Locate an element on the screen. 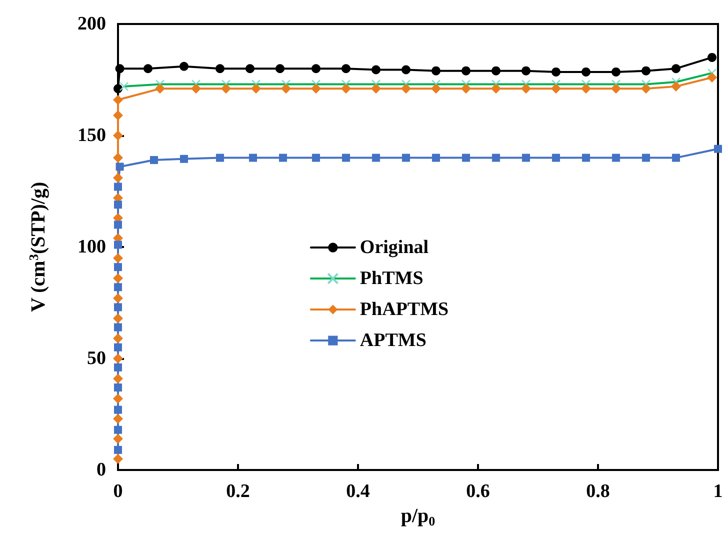 The image size is (726, 542). x-tick-label: 0.8 is located at coordinates (598, 491).